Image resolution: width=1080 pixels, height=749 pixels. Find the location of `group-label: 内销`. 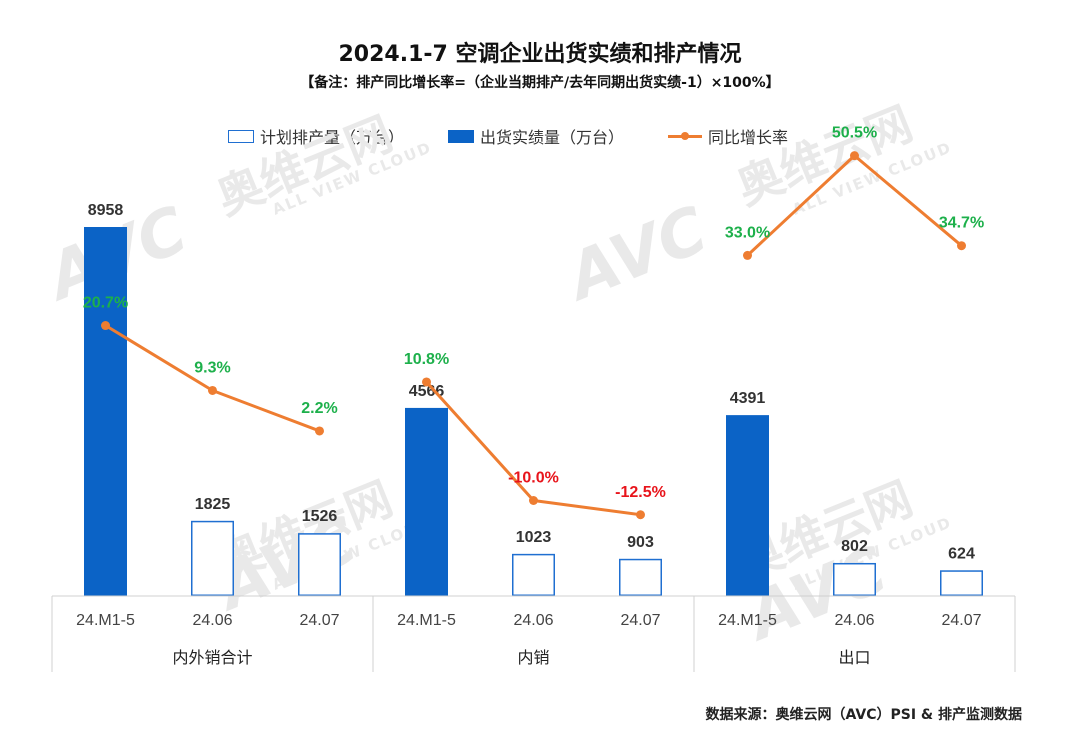

group-label: 内销 is located at coordinates (533, 657).